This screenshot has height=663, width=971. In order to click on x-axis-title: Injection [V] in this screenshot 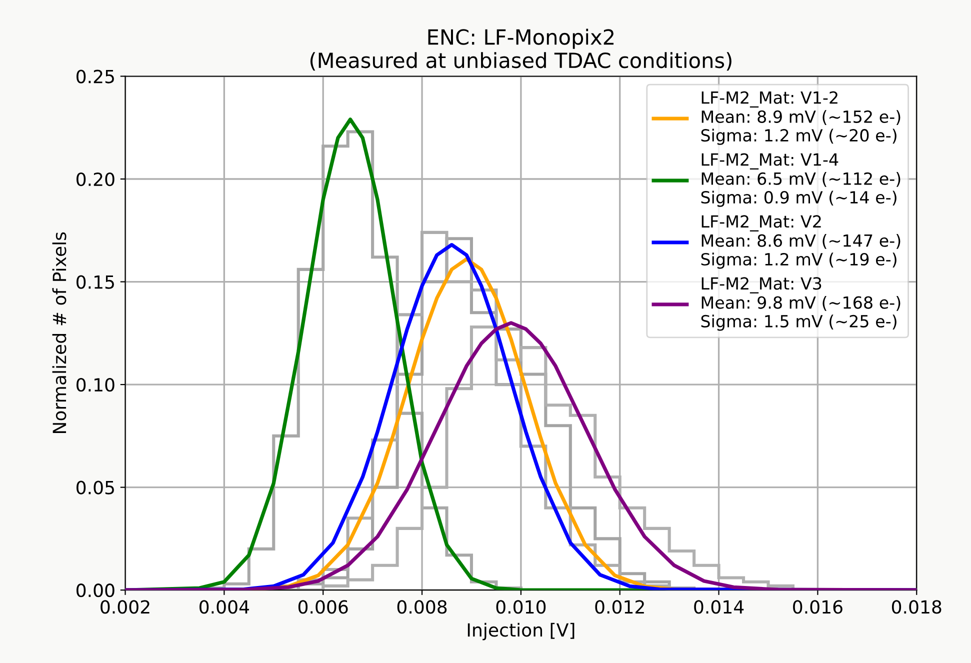, I will do `click(521, 631)`.